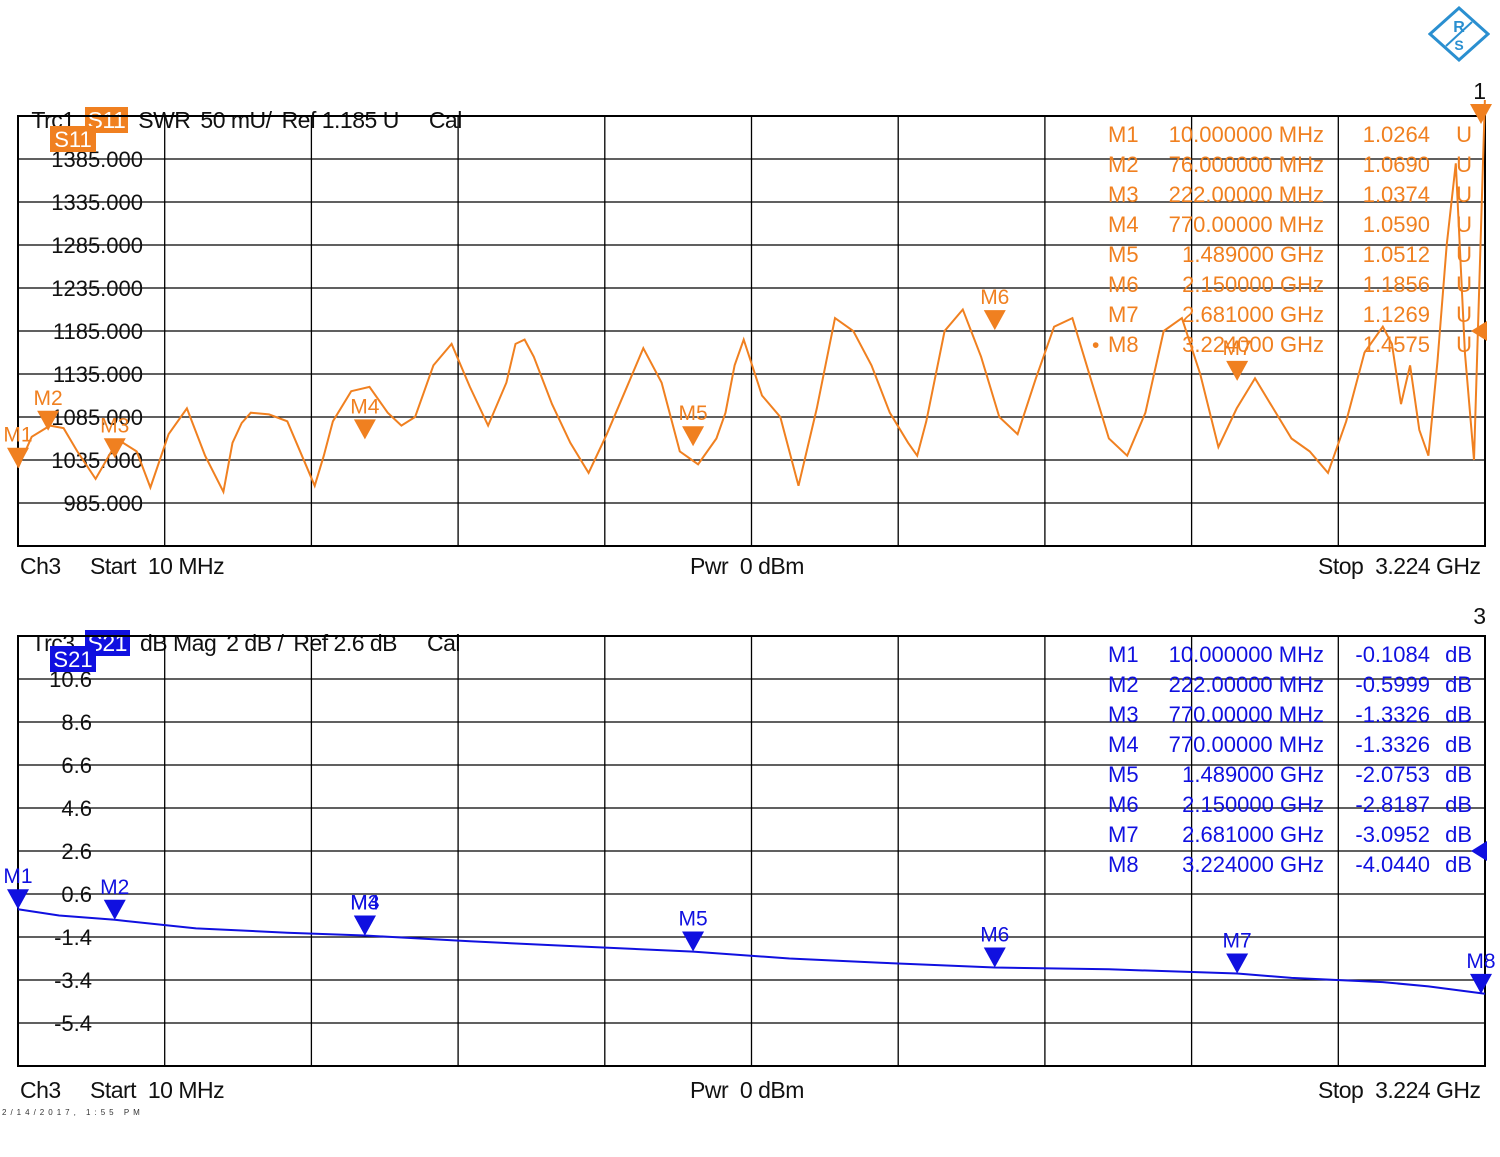  Describe the element at coordinates (97, 245) in the screenshot. I see `y-tick-label: 1285.000` at that location.